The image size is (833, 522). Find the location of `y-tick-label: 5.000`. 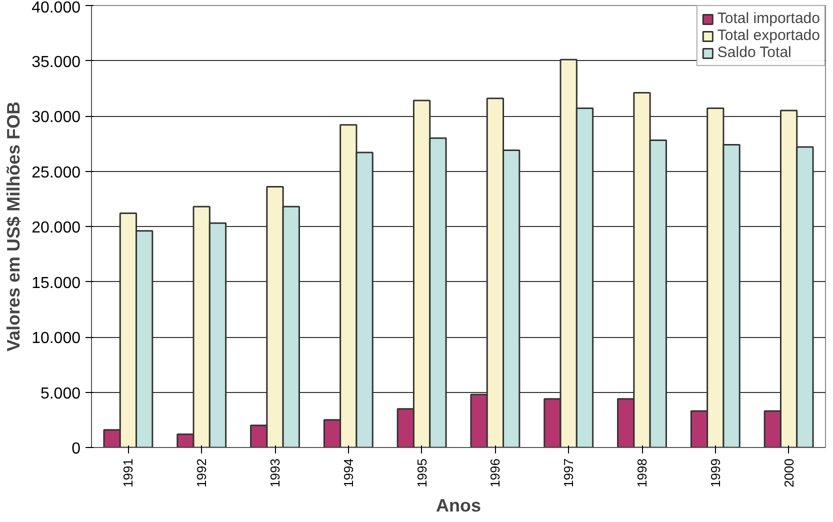

y-tick-label: 5.000 is located at coordinates (60, 393).